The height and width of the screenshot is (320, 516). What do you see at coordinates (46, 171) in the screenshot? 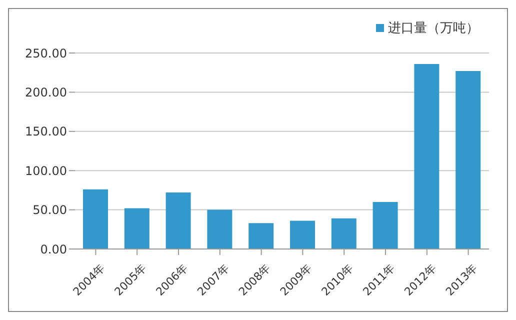
I see `y-tick-label: 100.00` at bounding box center [46, 171].